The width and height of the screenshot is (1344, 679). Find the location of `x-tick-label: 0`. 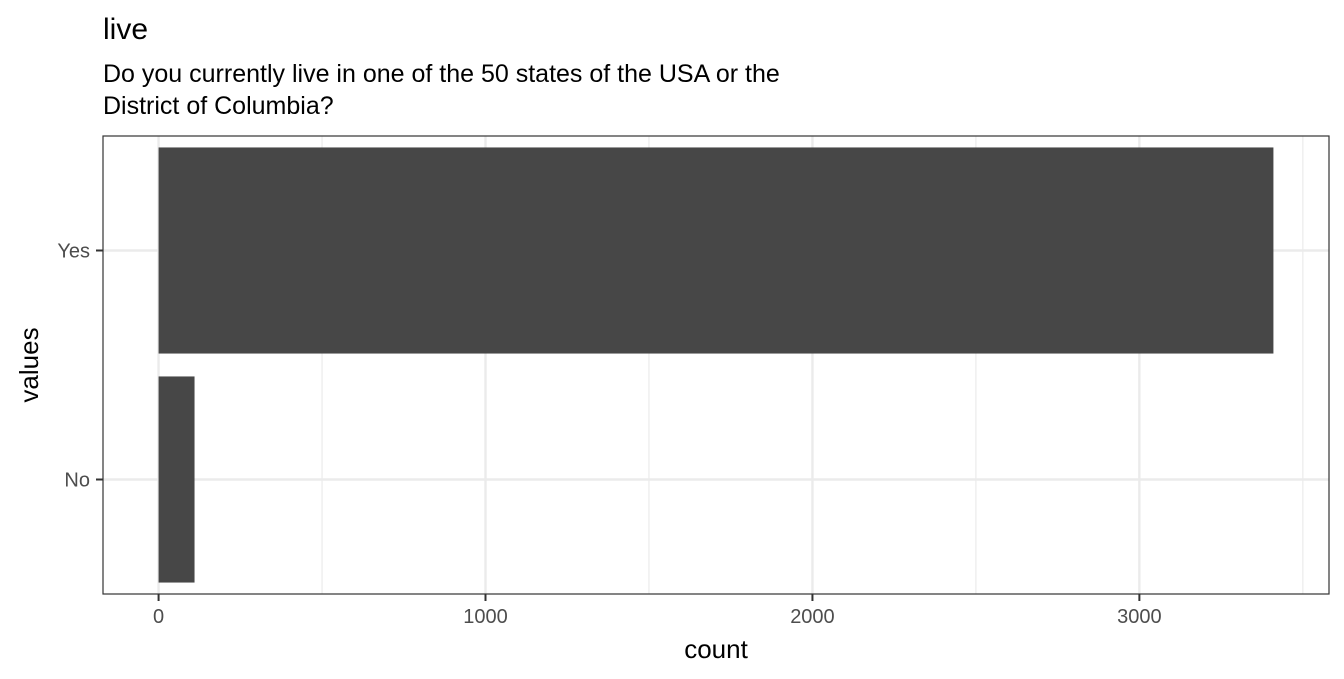

x-tick-label: 0 is located at coordinates (158, 617).